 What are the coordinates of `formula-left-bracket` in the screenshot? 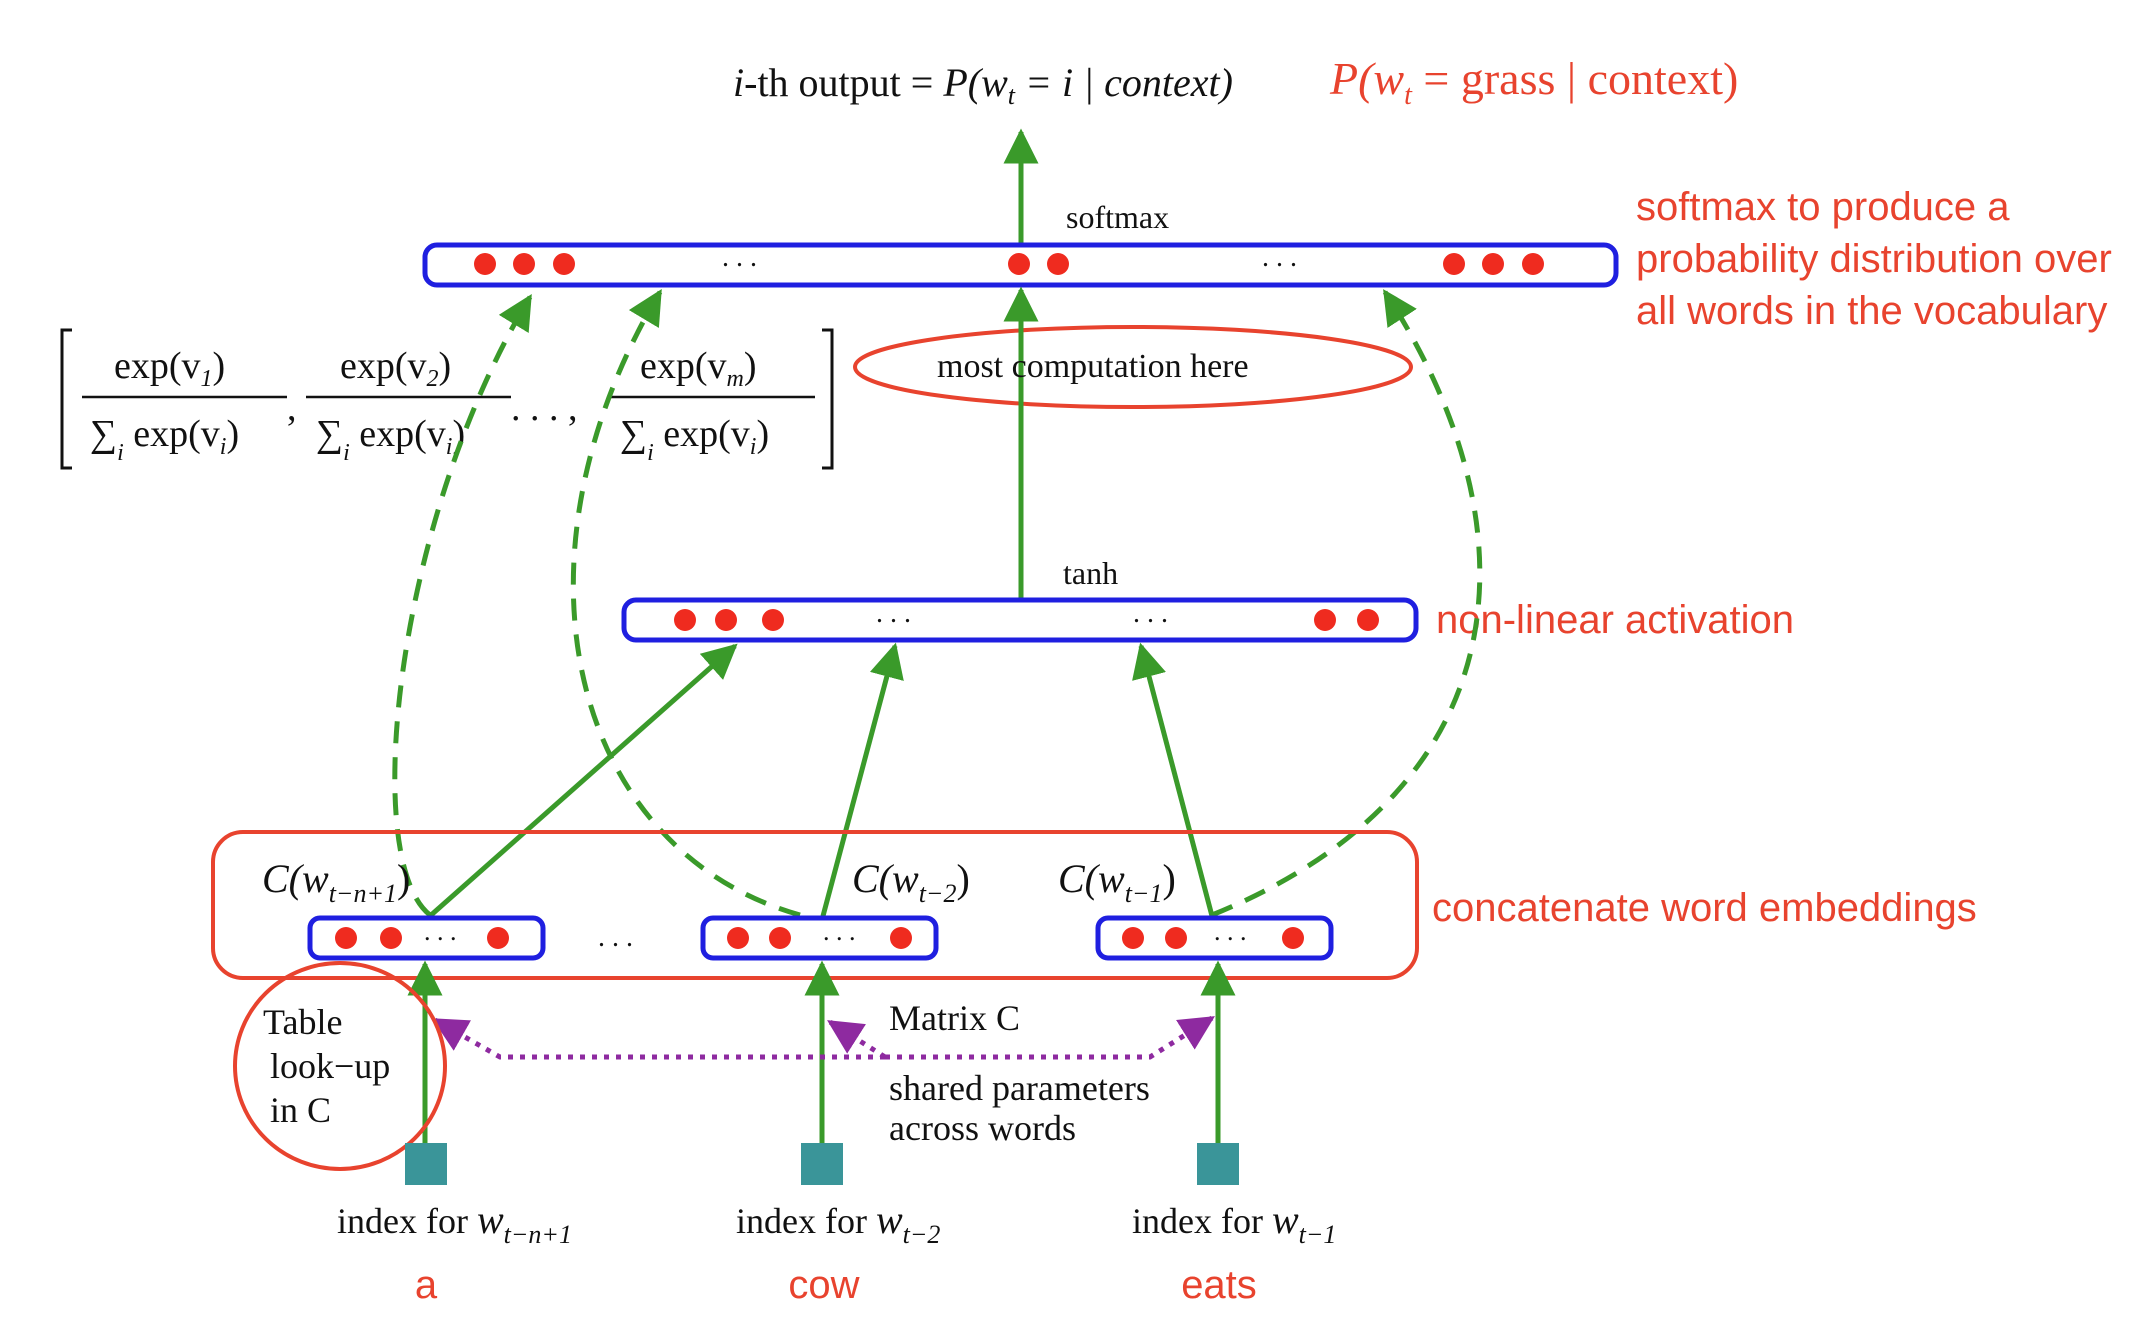 It's located at (66, 399).